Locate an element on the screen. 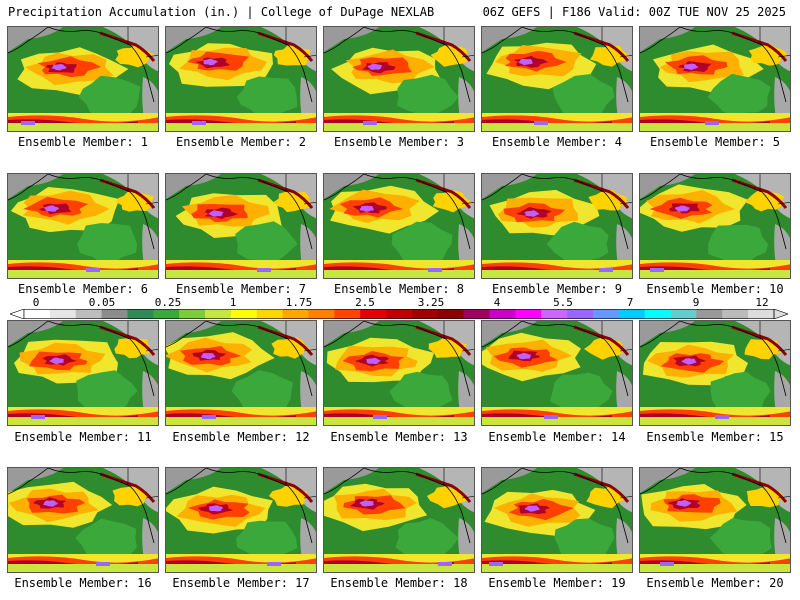 This screenshot has height=600, width=800. colorbar-tick-label: 12 is located at coordinates (762, 302).